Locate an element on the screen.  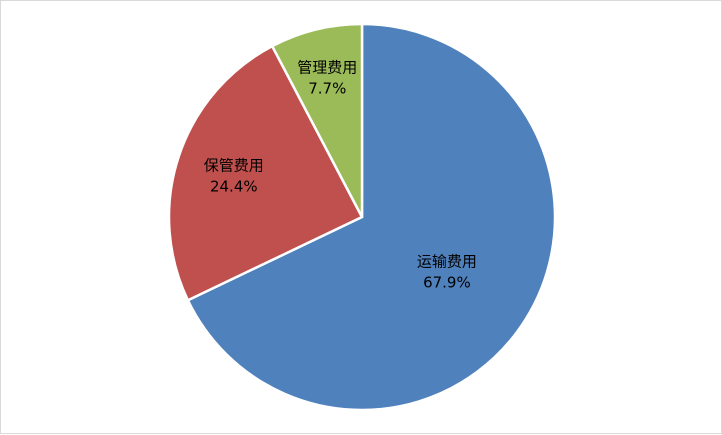
slice-label-transport-name: 运输费用 is located at coordinates (447, 262).